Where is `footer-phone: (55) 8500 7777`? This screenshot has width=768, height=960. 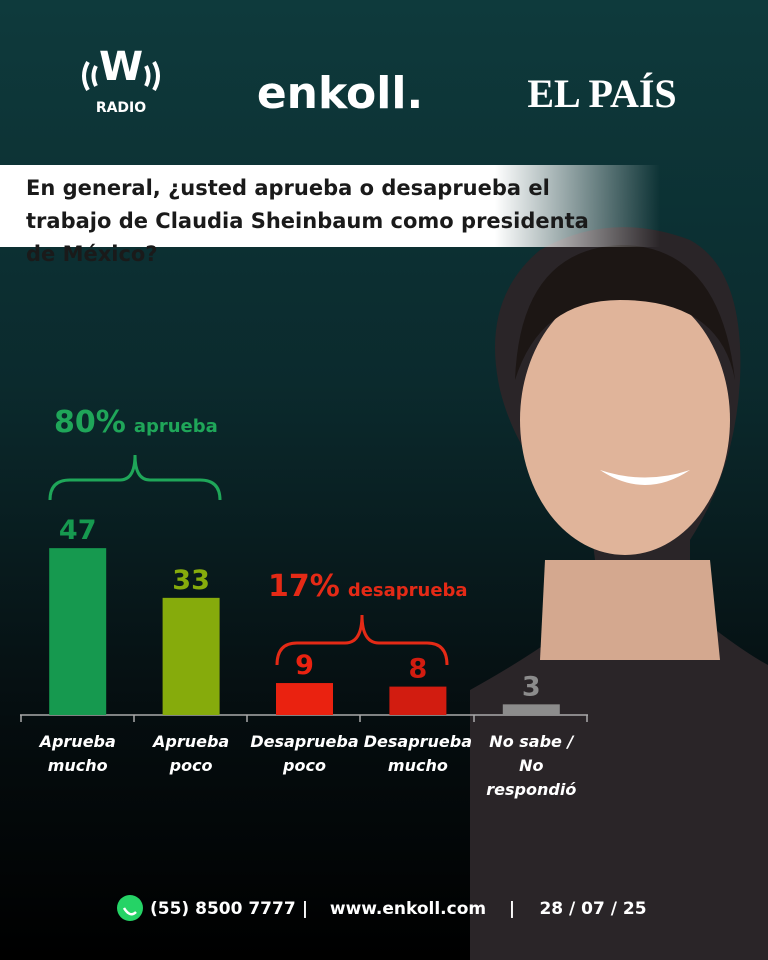 footer-phone: (55) 8500 7777 is located at coordinates (223, 909).